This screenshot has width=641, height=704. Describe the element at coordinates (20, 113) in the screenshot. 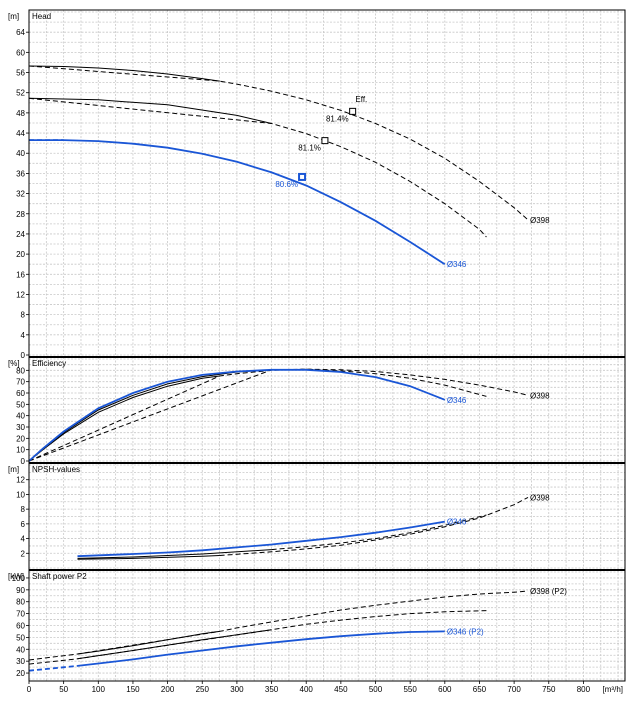

I see `y-tick-label: 48` at that location.